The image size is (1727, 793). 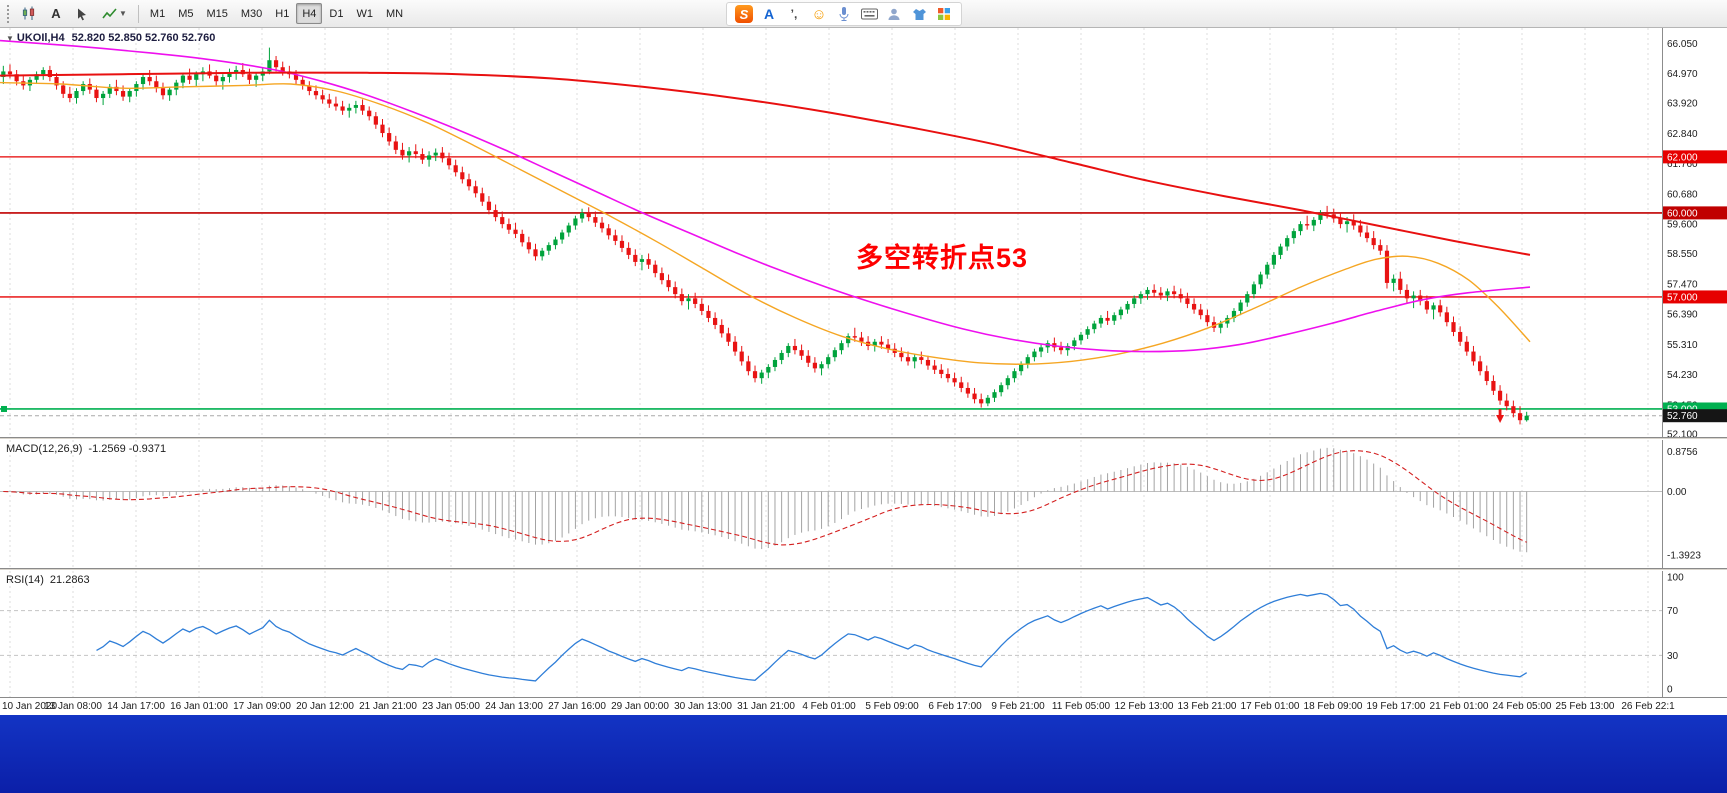 What do you see at coordinates (919, 14) in the screenshot?
I see `skin-icon` at bounding box center [919, 14].